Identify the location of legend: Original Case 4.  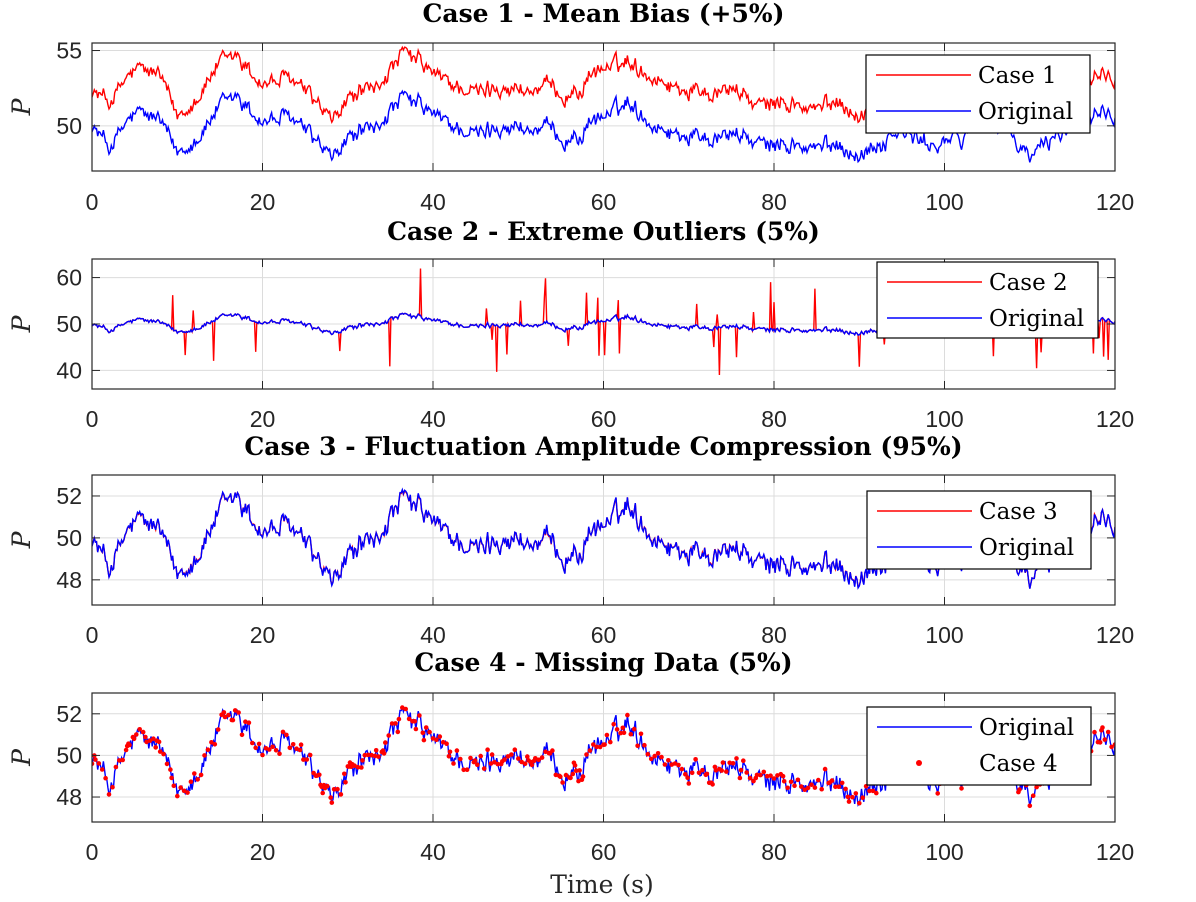
(979, 746).